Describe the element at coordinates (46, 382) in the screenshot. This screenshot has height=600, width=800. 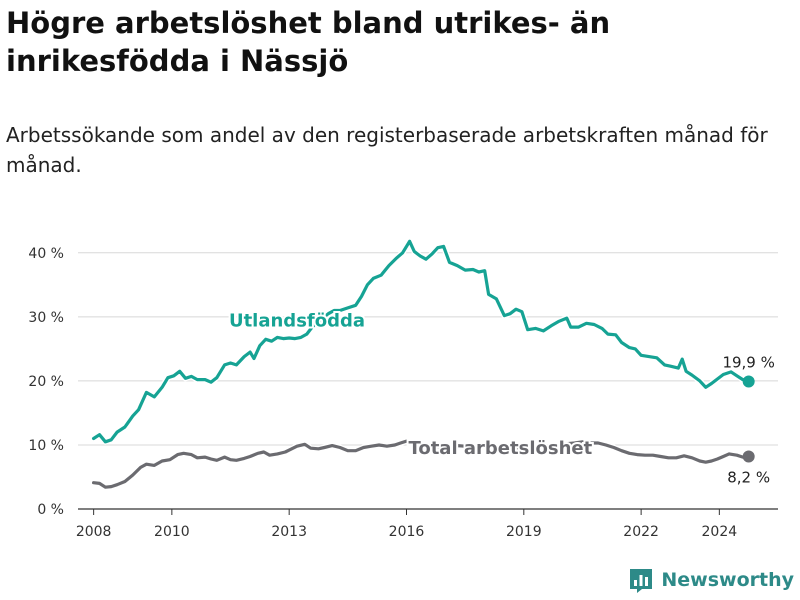
I see `y-tick-label: 20 %` at that location.